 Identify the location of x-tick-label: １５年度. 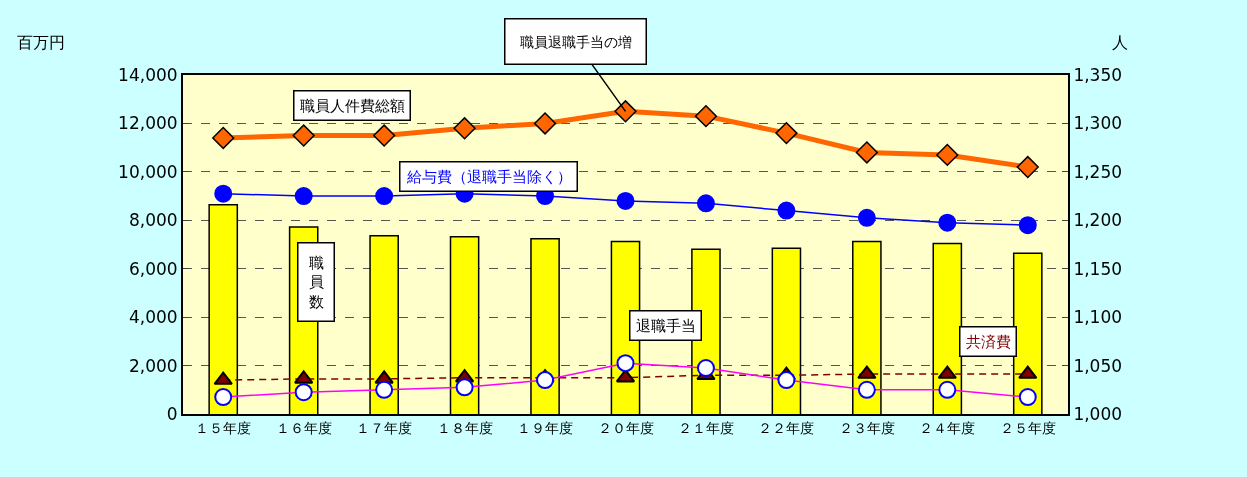
(223, 427).